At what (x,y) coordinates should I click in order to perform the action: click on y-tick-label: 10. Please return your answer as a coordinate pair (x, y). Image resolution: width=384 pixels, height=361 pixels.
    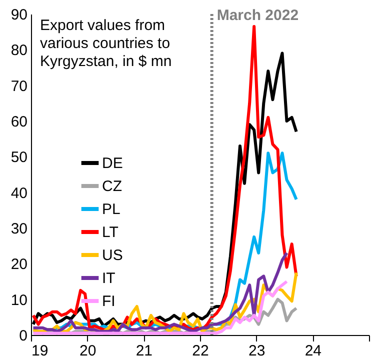
    Looking at the image, I should click on (19, 300).